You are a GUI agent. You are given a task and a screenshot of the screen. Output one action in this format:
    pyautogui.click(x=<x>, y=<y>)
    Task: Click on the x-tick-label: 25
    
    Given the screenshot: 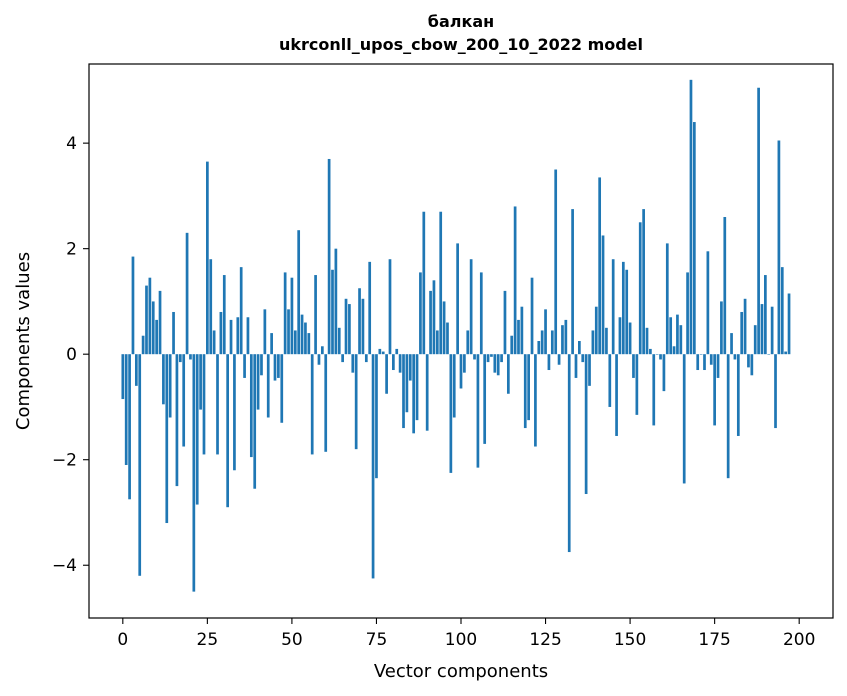 What is the action you would take?
    pyautogui.click(x=208, y=640)
    